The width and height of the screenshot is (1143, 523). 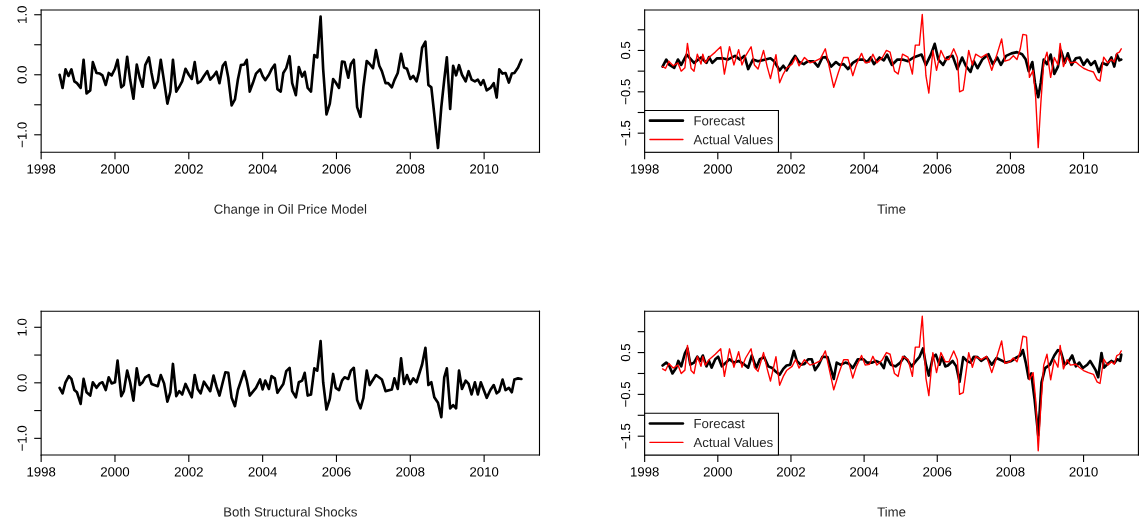 I want to click on x-axis-title: Both Structural Shocks, so click(x=290, y=511).